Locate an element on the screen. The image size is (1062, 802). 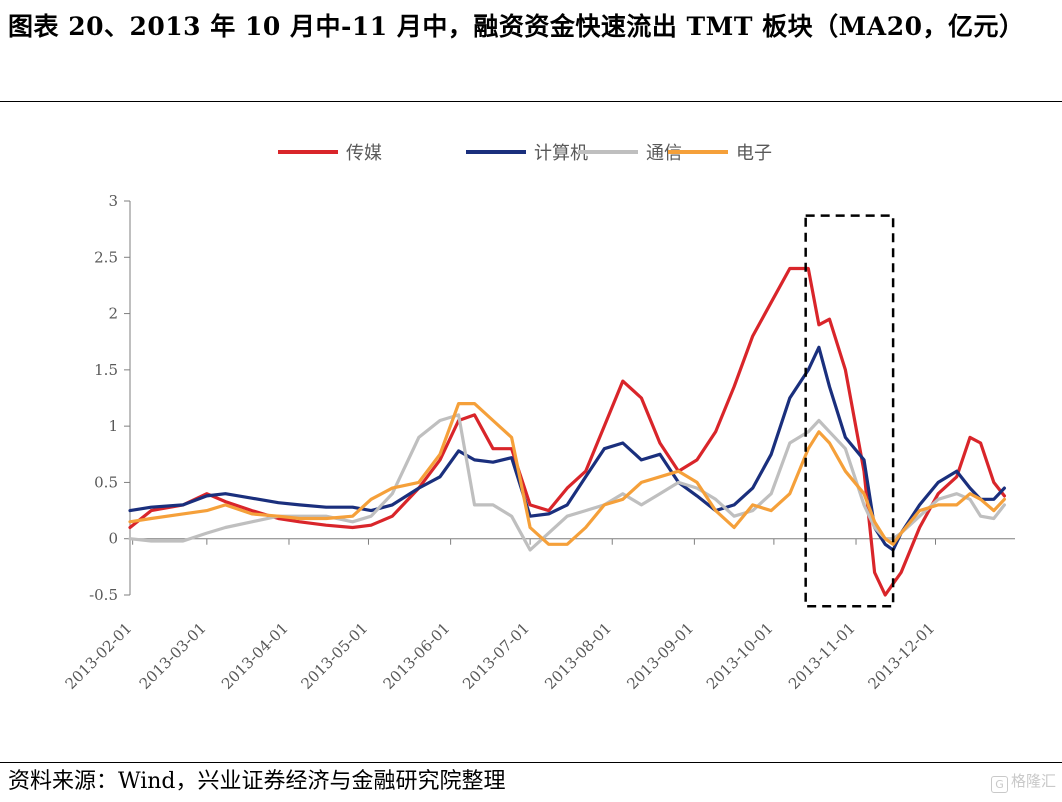
legend-label: 电子 is located at coordinates (754, 153).